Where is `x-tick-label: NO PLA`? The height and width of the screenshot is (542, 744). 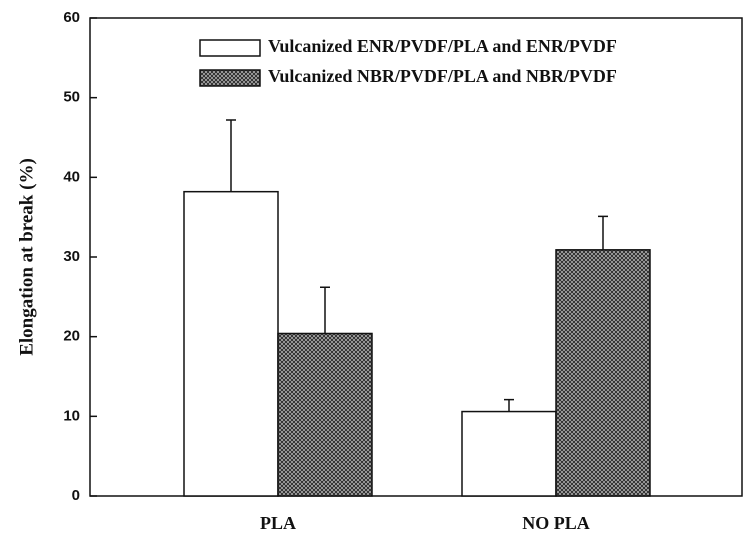
x-tick-label: NO PLA is located at coordinates (556, 523).